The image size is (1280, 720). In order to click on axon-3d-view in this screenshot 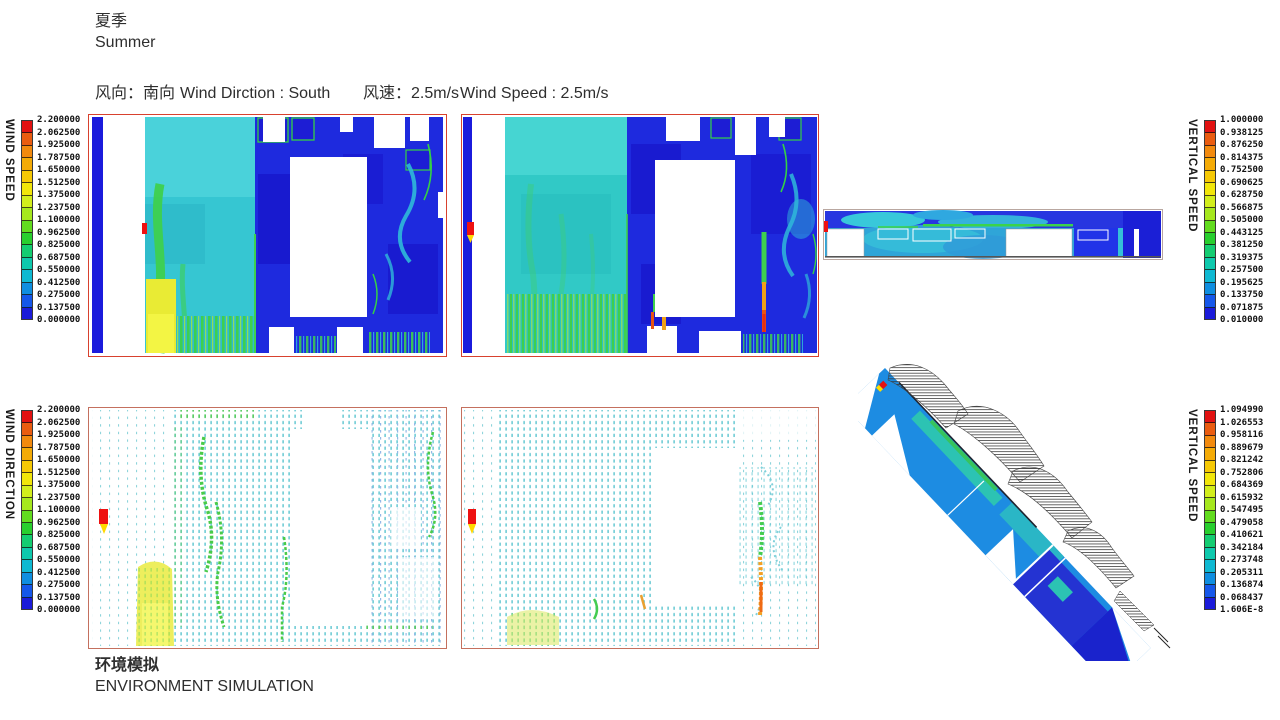, I will do `click(1019, 508)`.